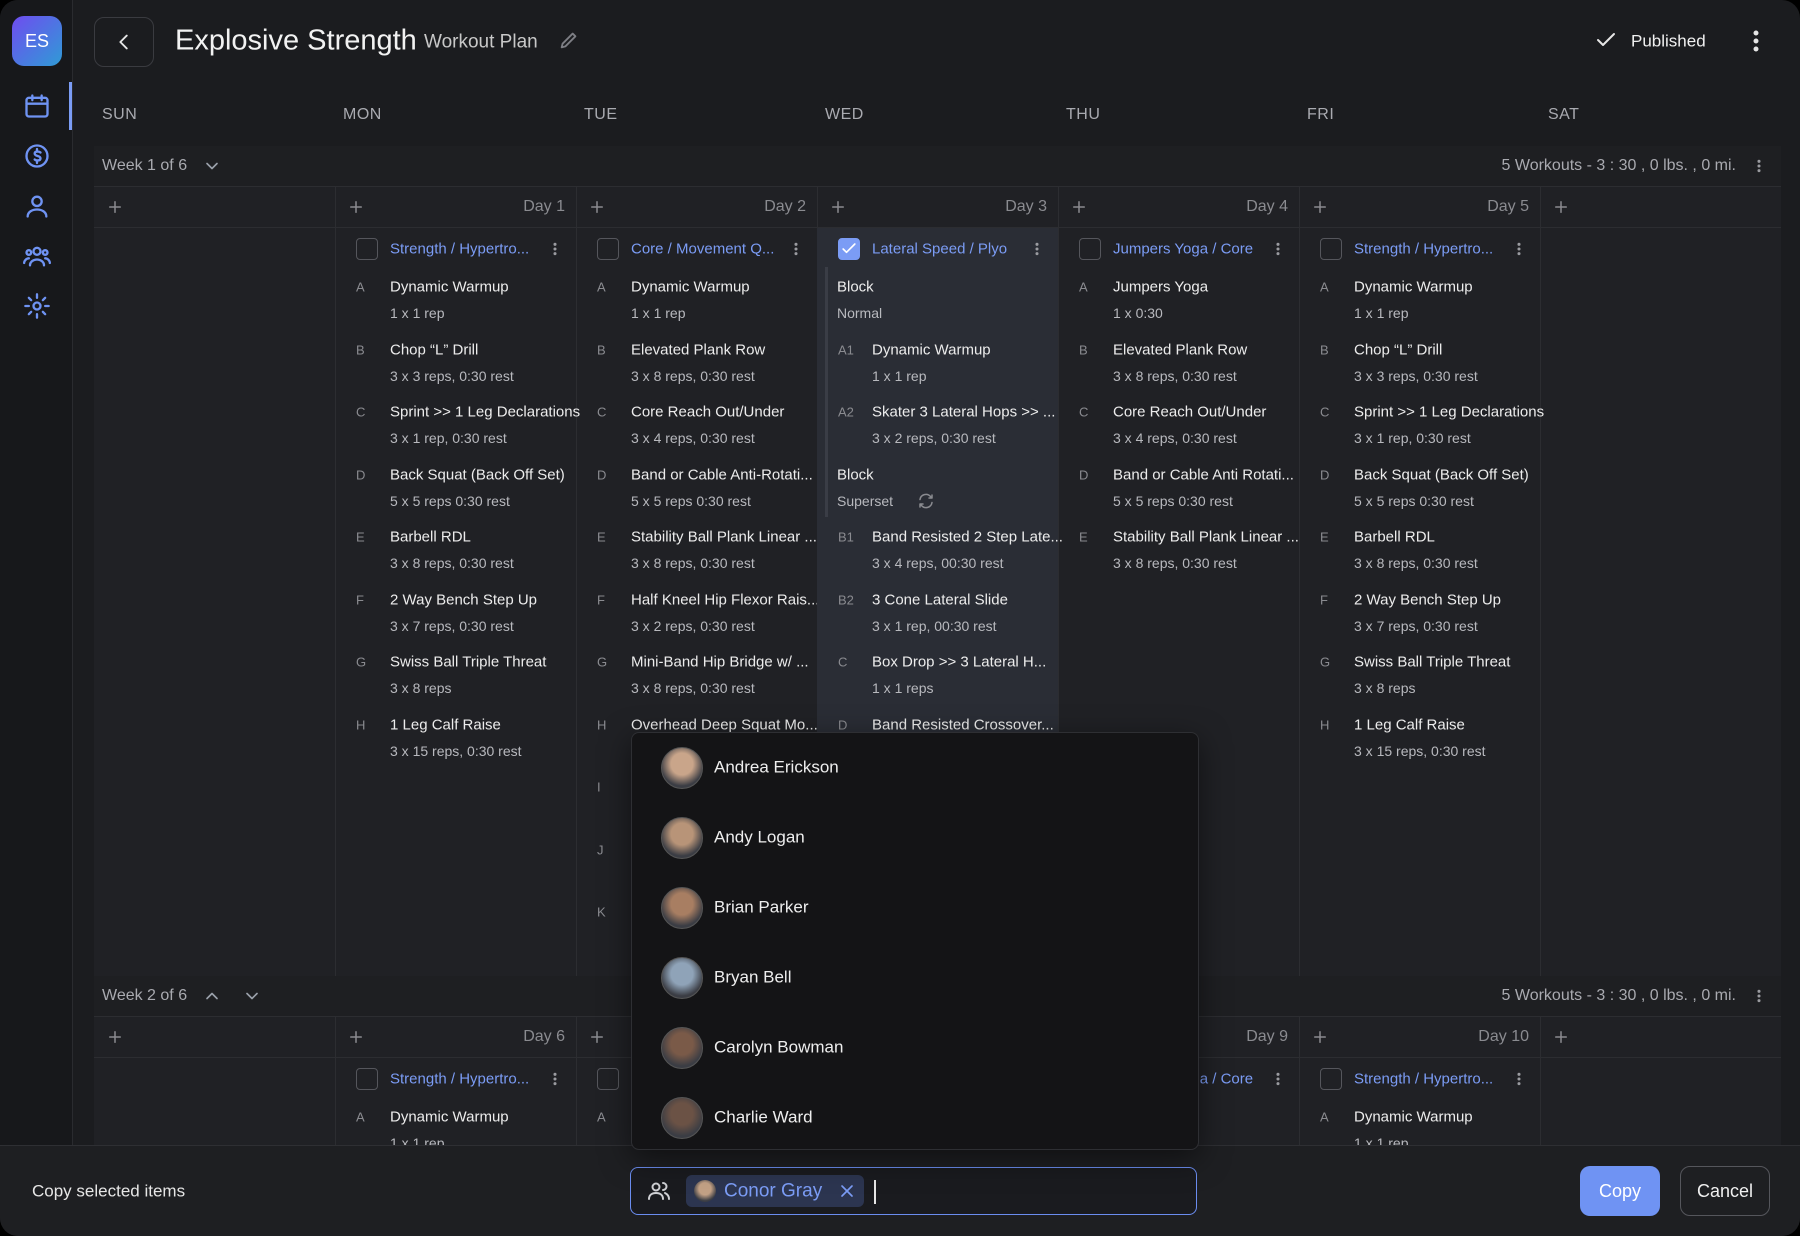 This screenshot has width=1800, height=1236. What do you see at coordinates (145, 995) in the screenshot?
I see `week-label: Week 2 of 6` at bounding box center [145, 995].